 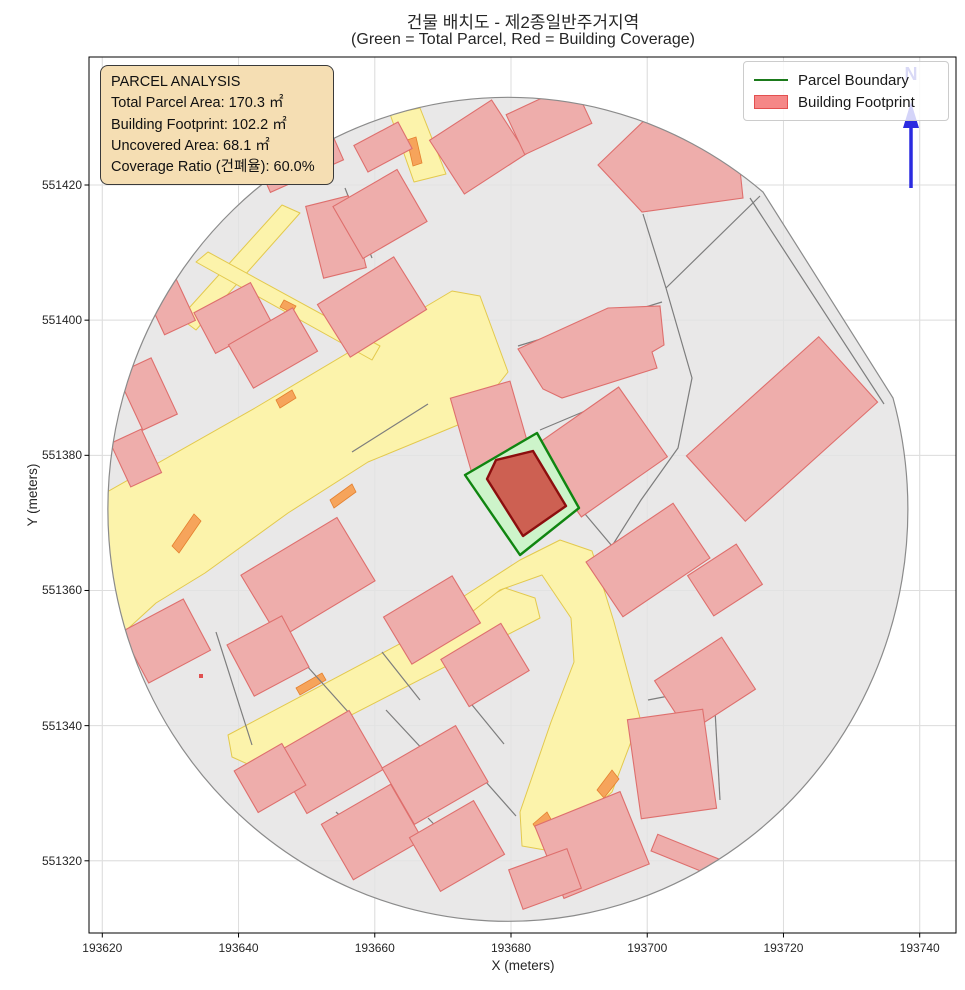 What do you see at coordinates (511, 948) in the screenshot?
I see `x-tick-label: 193680` at bounding box center [511, 948].